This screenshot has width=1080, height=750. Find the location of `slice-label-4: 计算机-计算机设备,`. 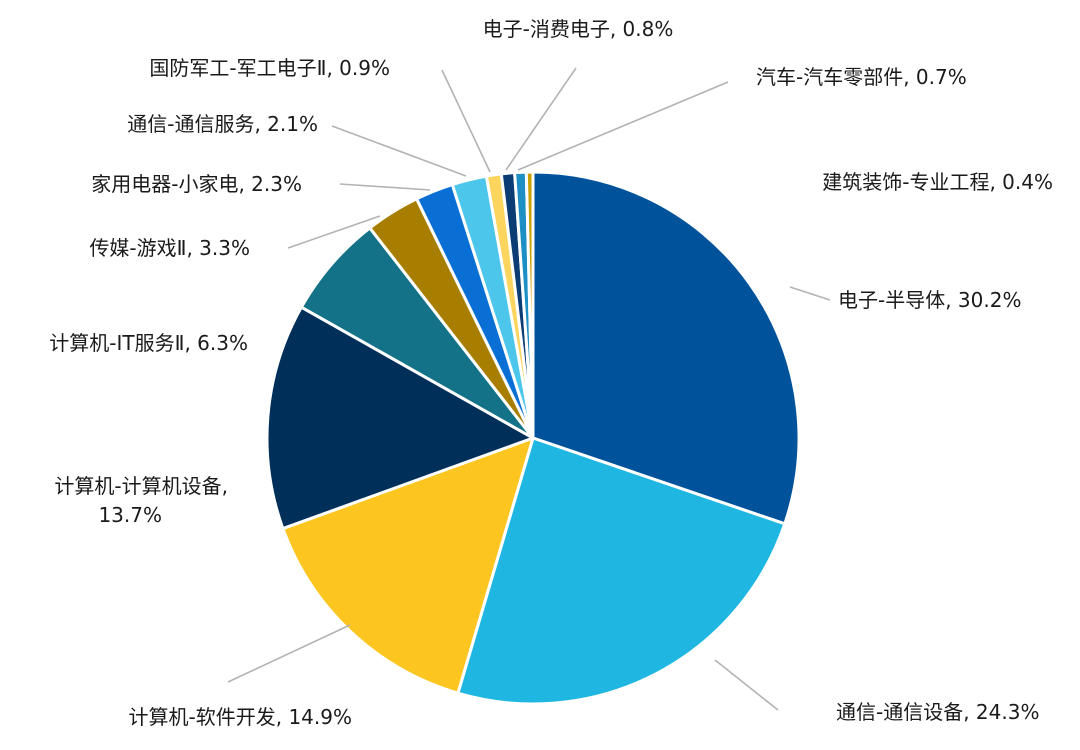

slice-label-4: 计算机-计算机设备, is located at coordinates (141, 486).